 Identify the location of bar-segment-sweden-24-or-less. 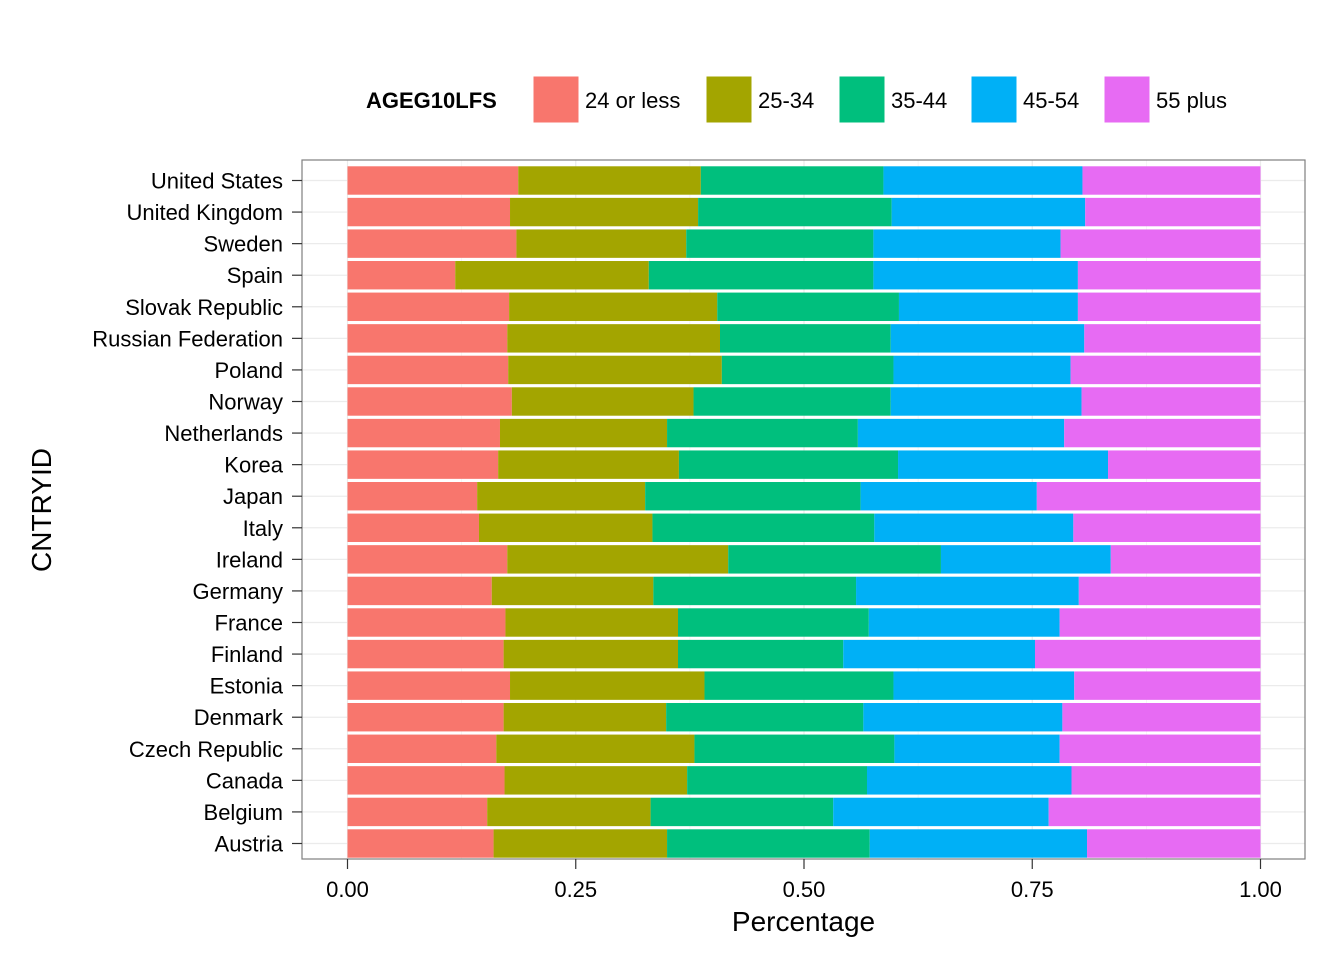
(432, 243).